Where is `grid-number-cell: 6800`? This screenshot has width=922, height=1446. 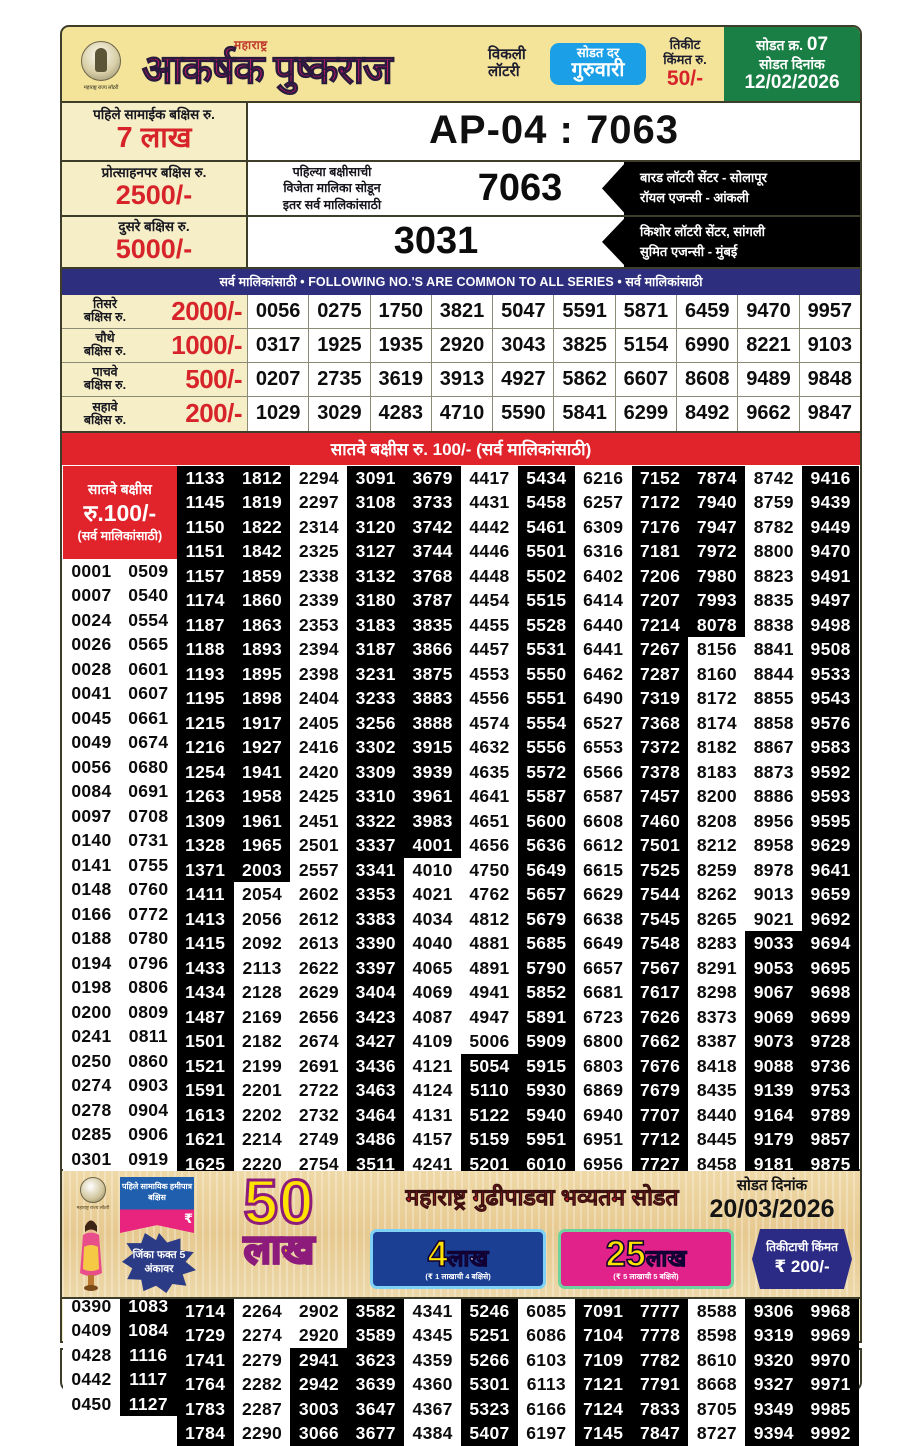
grid-number-cell: 6800 is located at coordinates (603, 1041).